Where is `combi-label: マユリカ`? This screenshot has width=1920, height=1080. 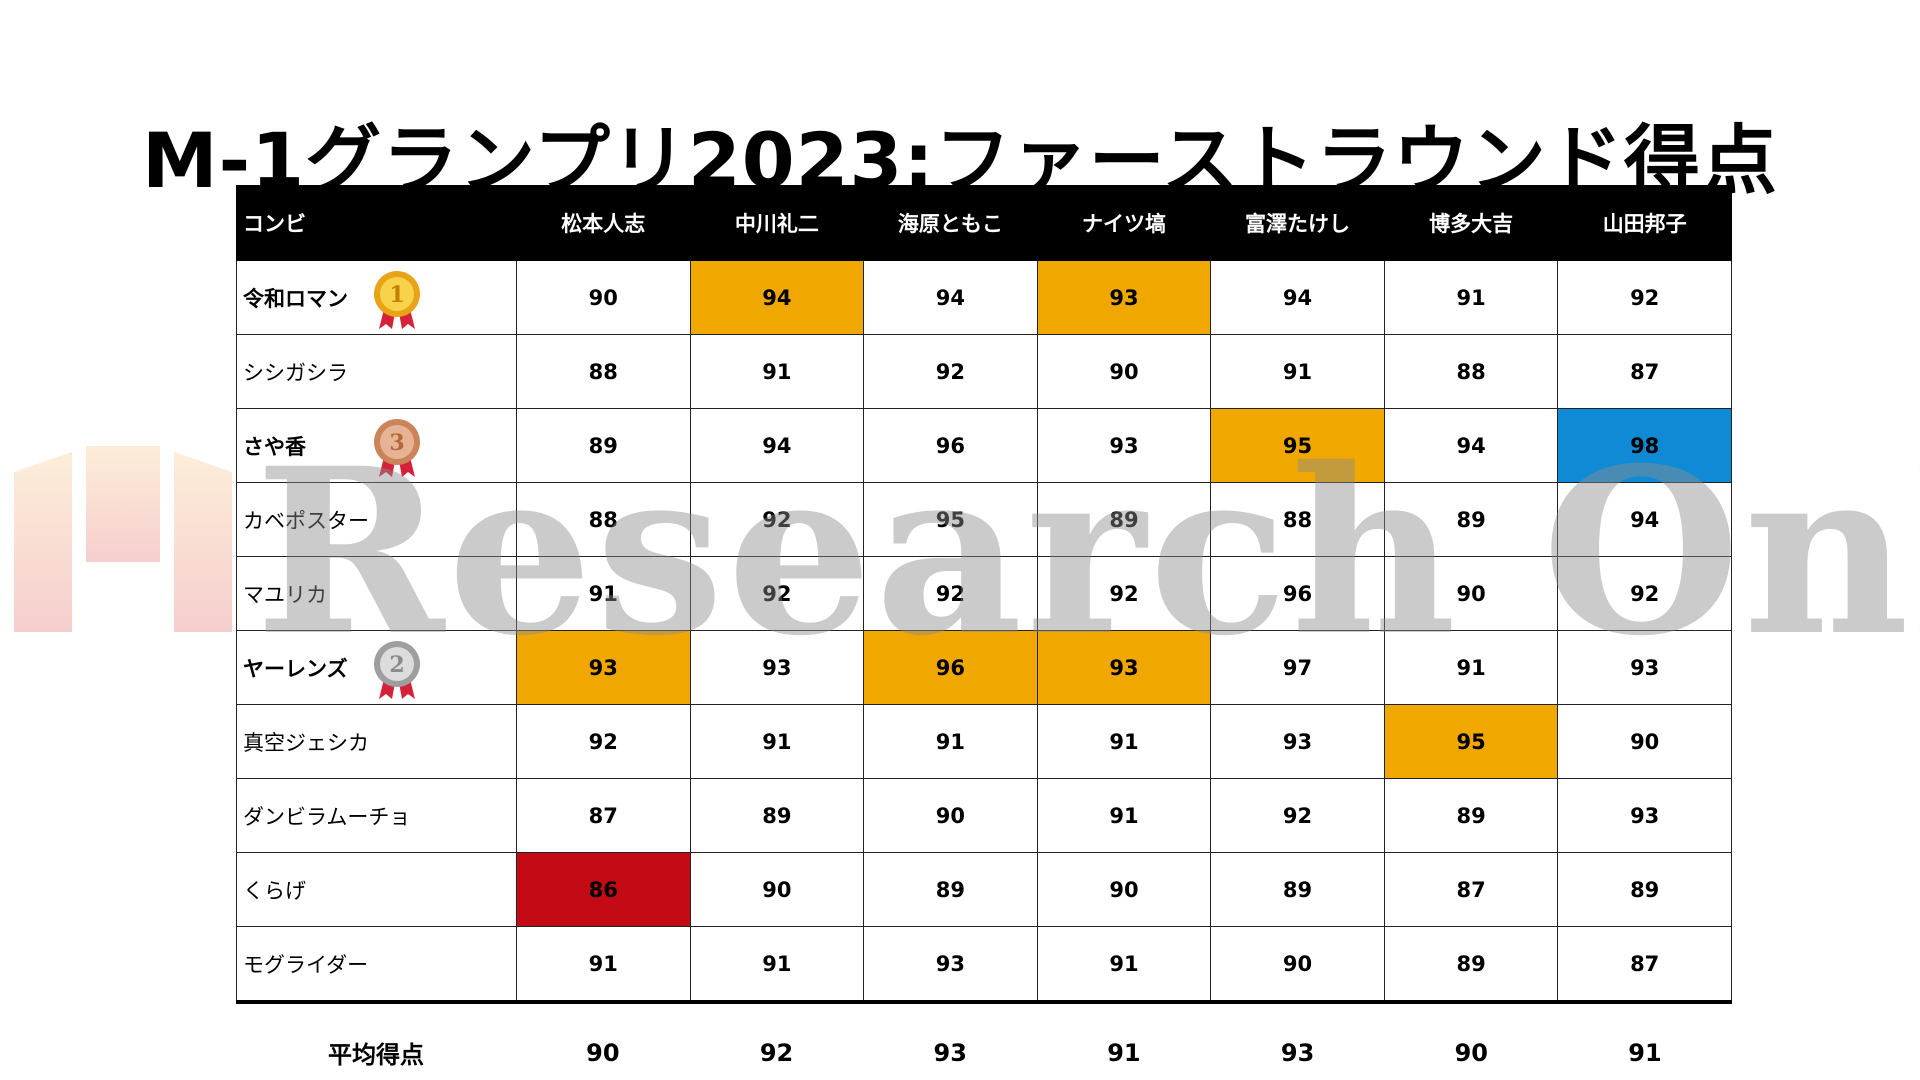
combi-label: マユリカ is located at coordinates (285, 594).